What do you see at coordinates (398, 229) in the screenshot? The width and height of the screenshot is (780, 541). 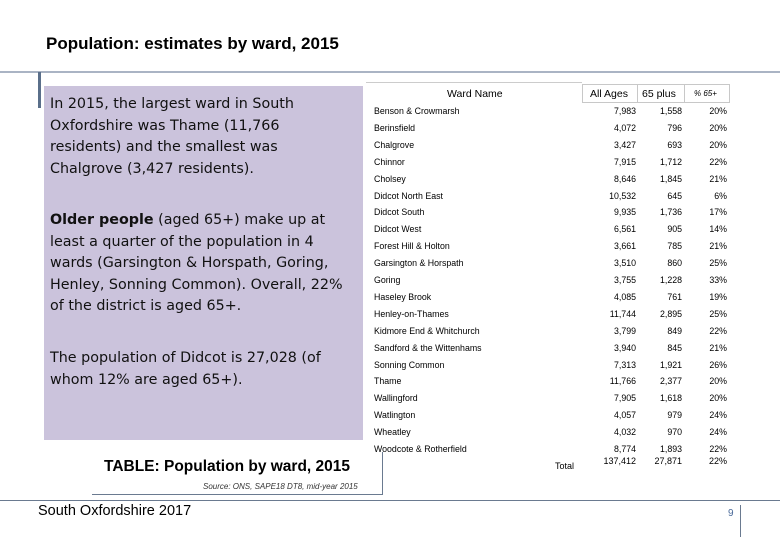 I see `ward-name-cell: Didcot West` at bounding box center [398, 229].